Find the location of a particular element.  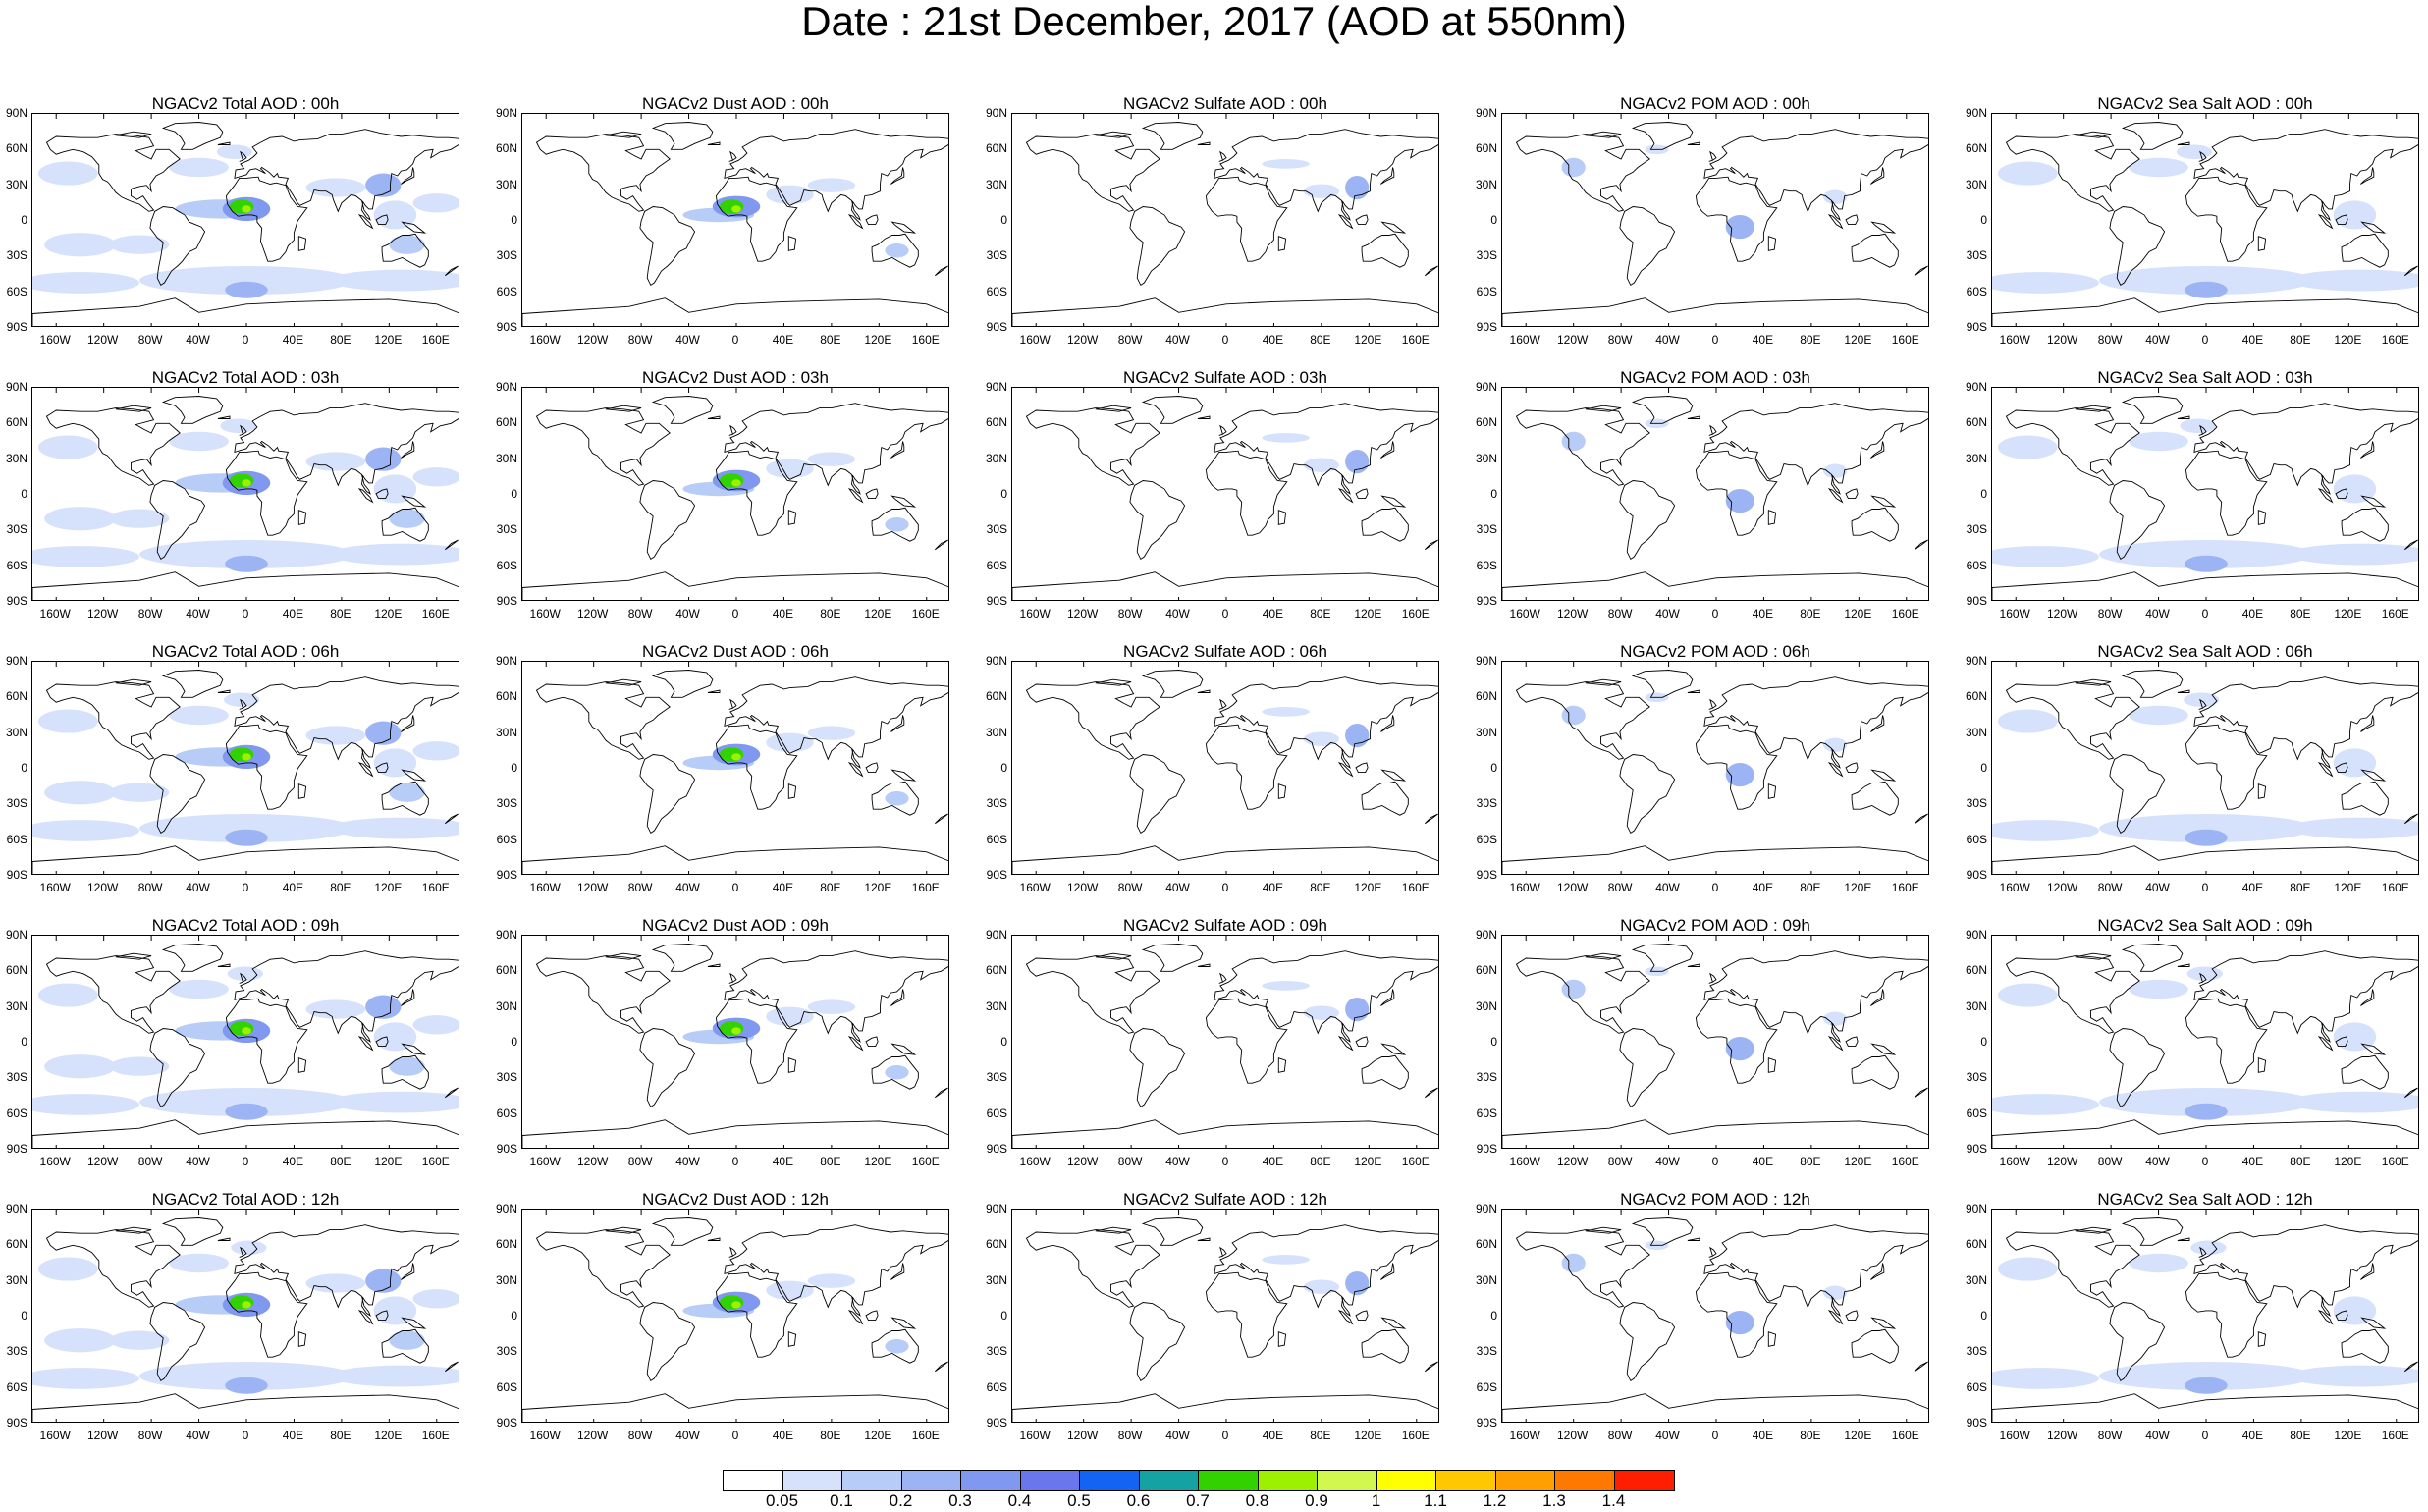

lon-tick-label: 120W is located at coordinates (2062, 1161).